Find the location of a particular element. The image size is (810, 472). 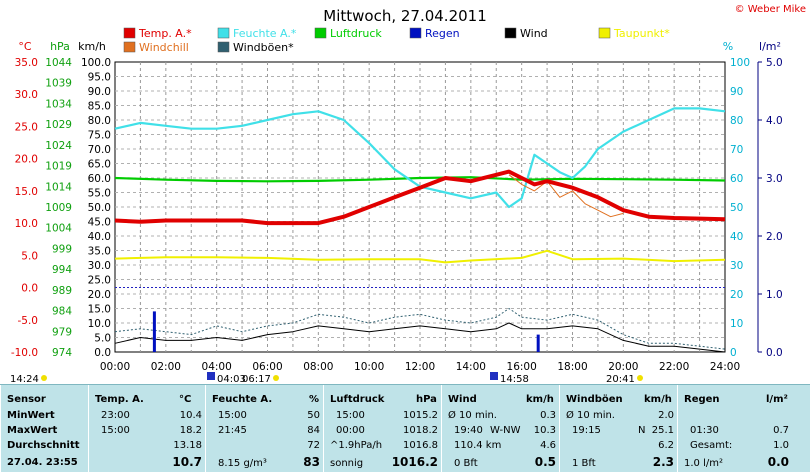

wind-avg: 4.6 is located at coordinates (548, 445).